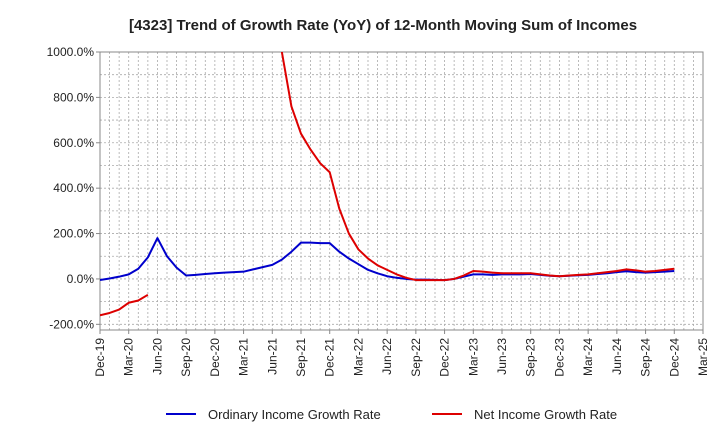 The height and width of the screenshot is (445, 720). I want to click on x-tick-label: Mar-24, so click(588, 357).